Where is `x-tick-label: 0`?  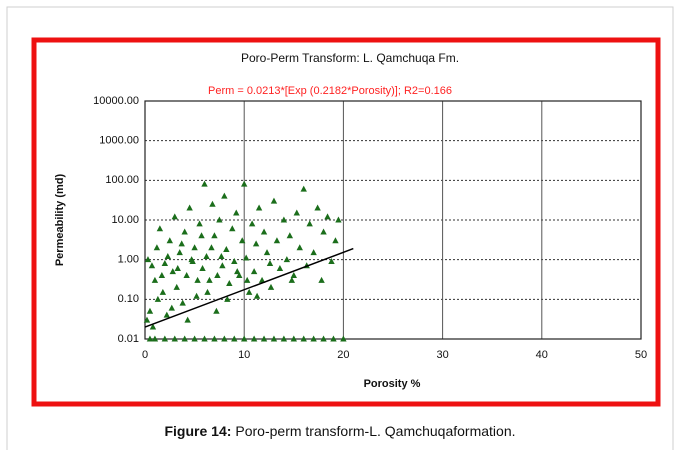
x-tick-label: 0 is located at coordinates (145, 355).